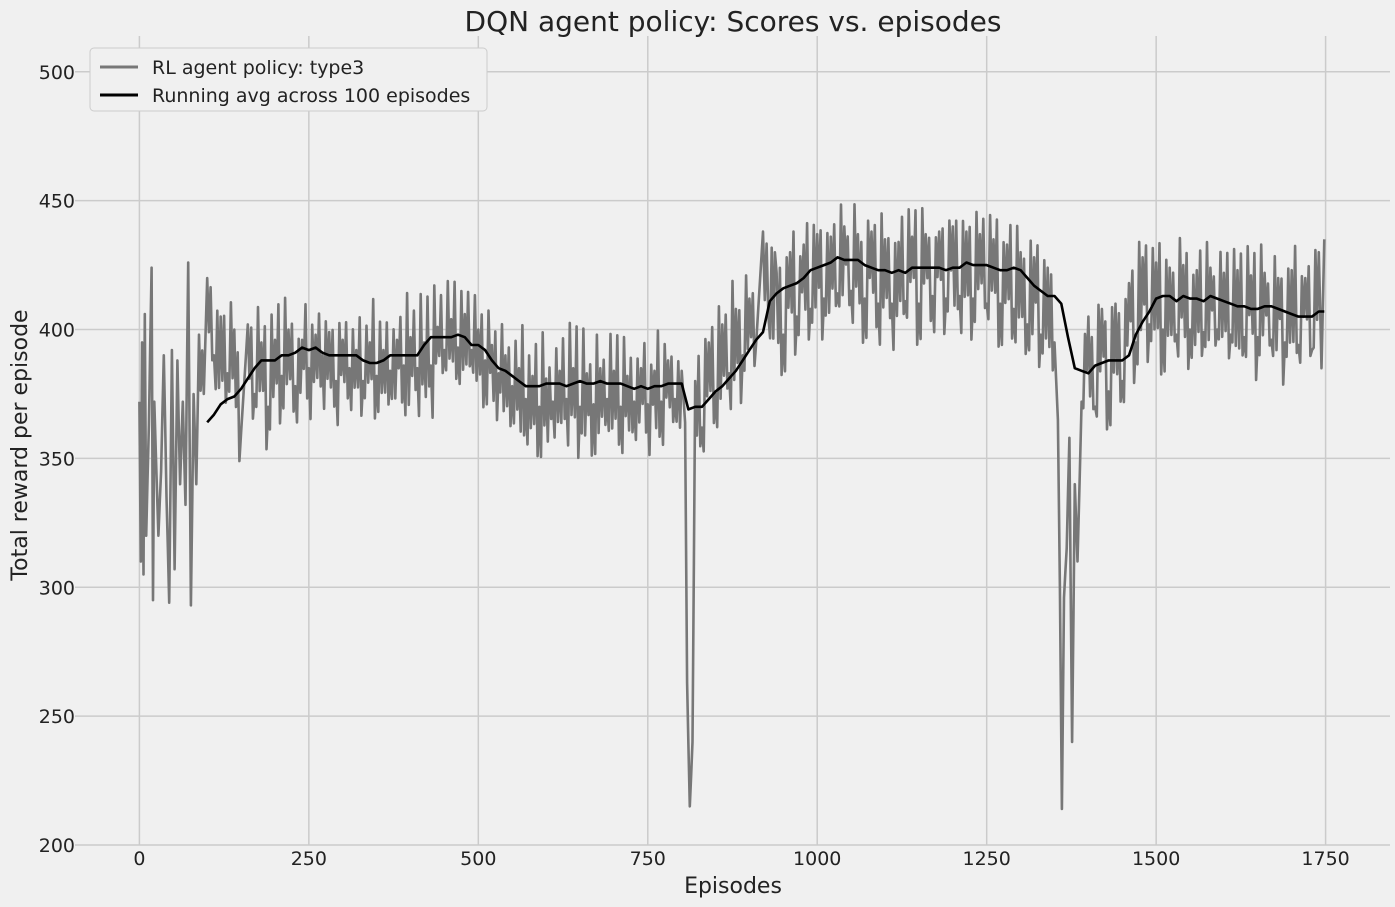 This screenshot has height=907, width=1395. Describe the element at coordinates (648, 859) in the screenshot. I see `x-tick-label: 750` at that location.